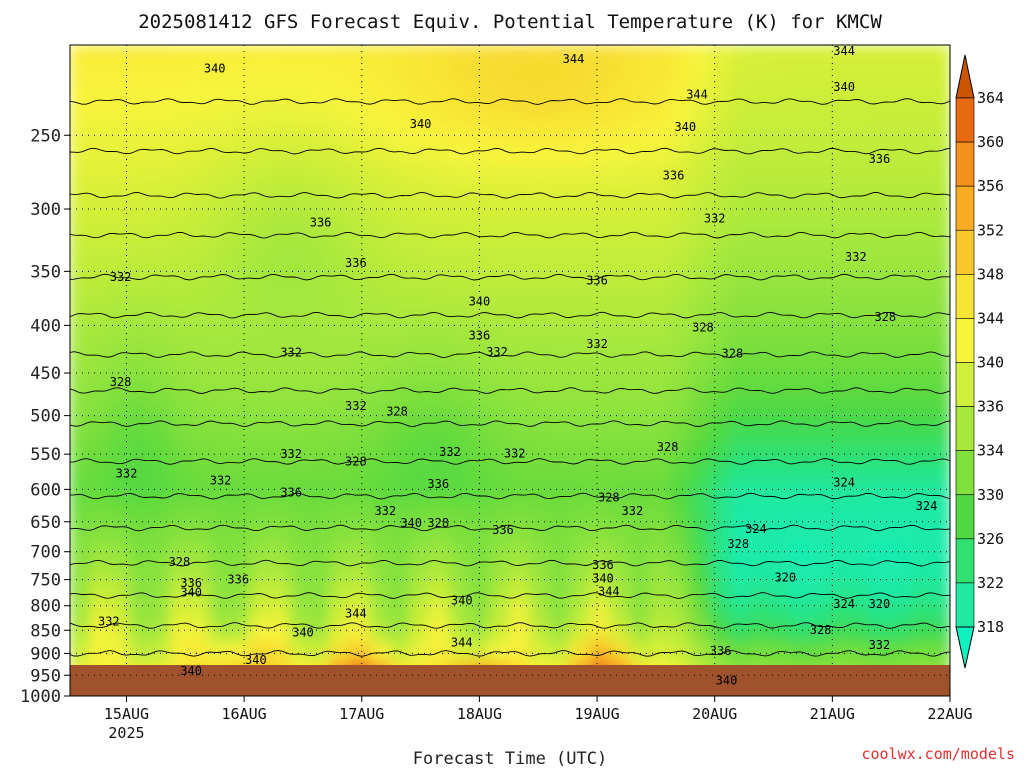  I want to click on colorbar-tick-label: 318, so click(990, 627).